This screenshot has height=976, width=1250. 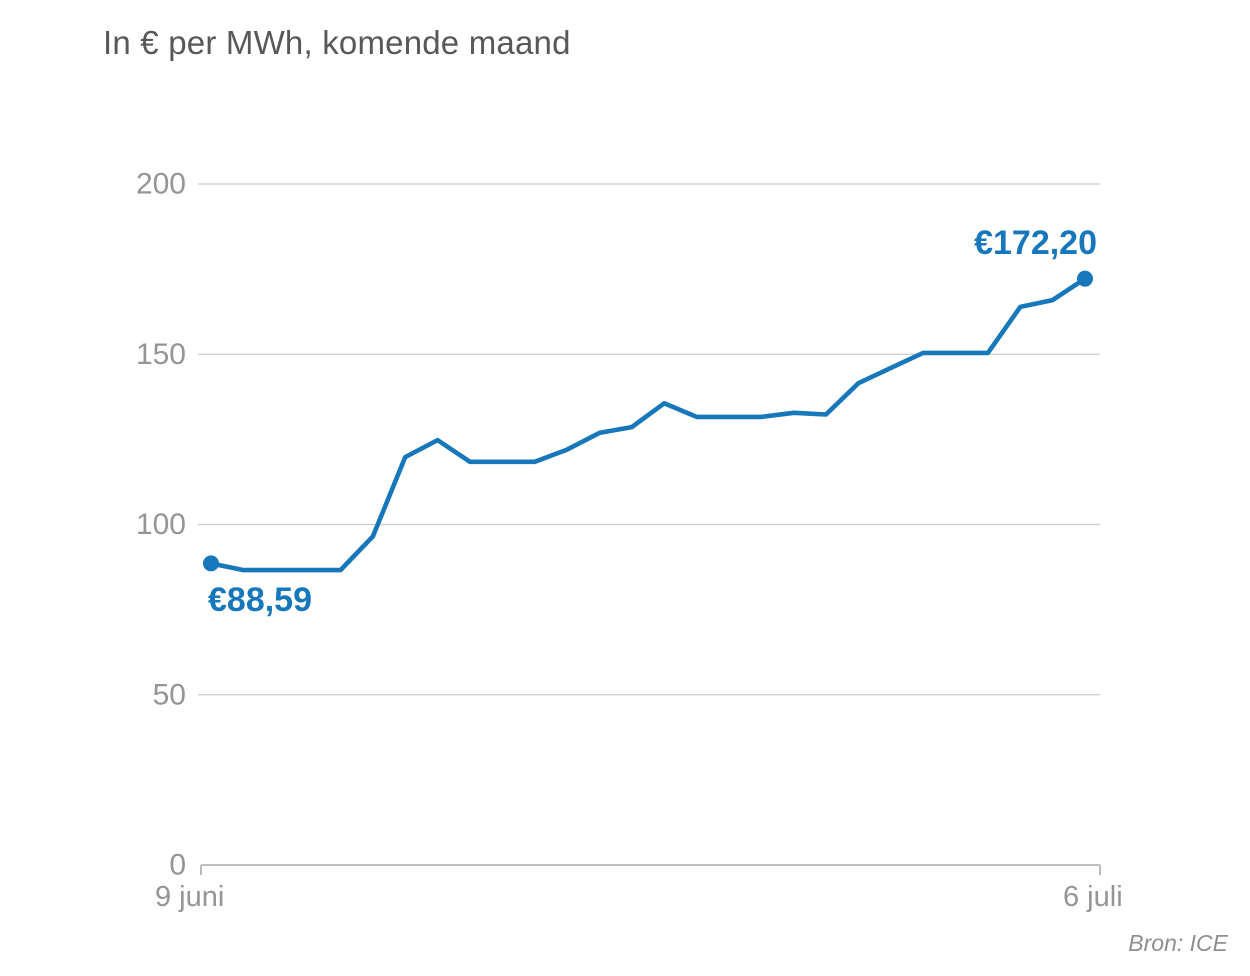 I want to click on y-tick-label: 100, so click(x=161, y=524).